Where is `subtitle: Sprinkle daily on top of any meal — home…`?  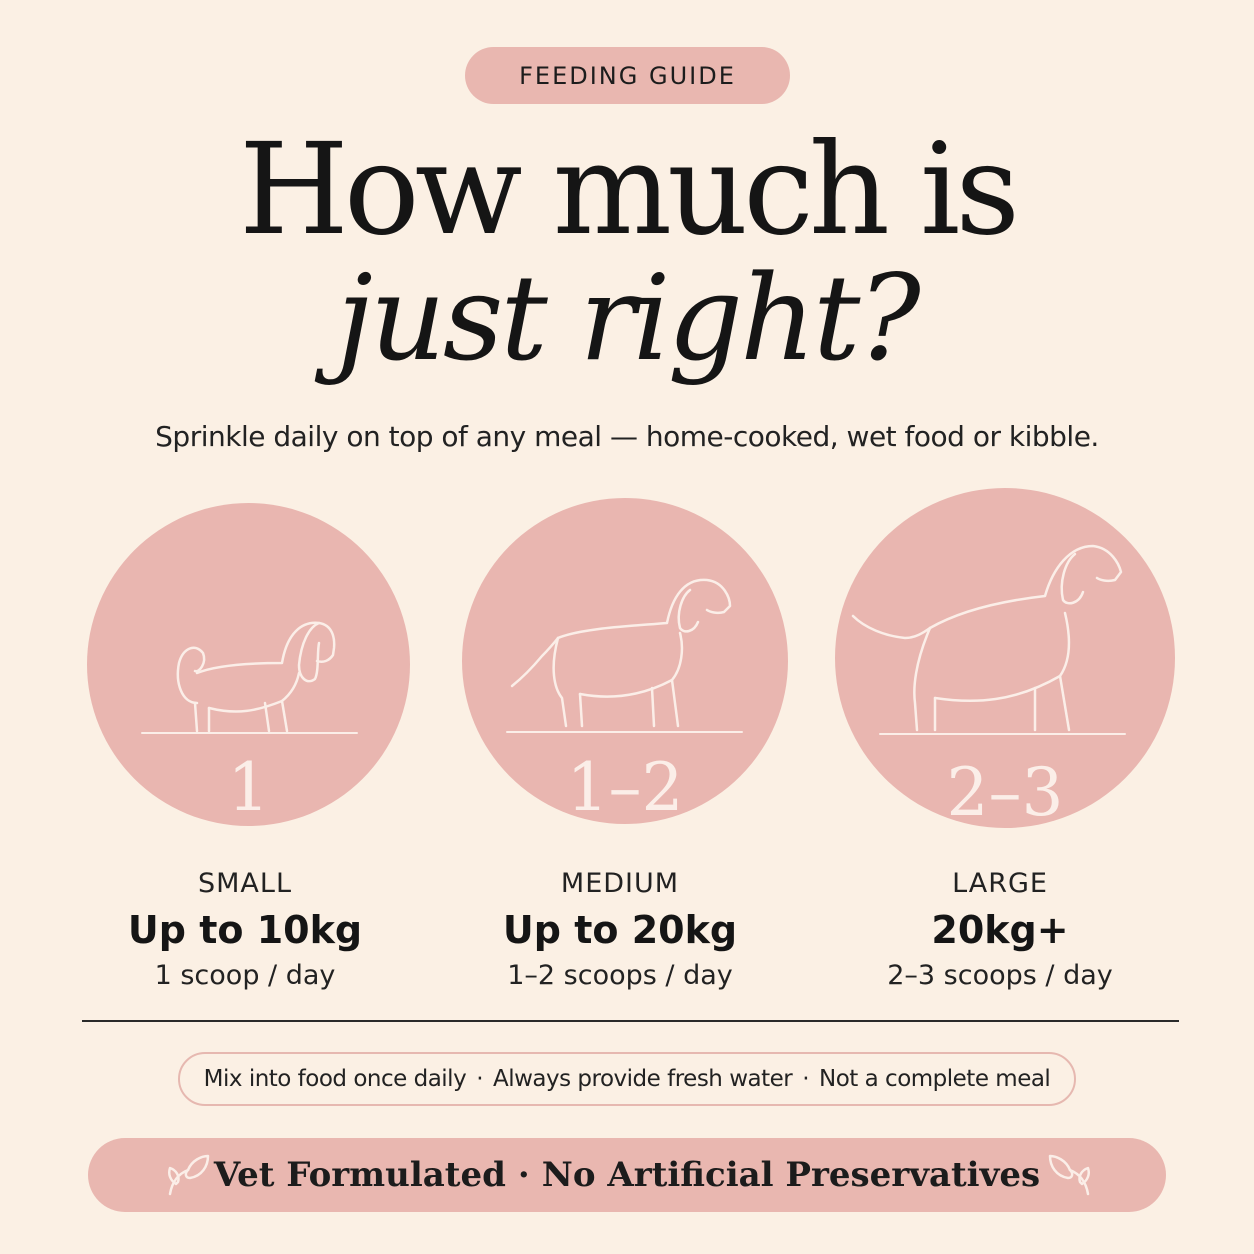 subtitle: Sprinkle daily on top of any meal — home… is located at coordinates (627, 436).